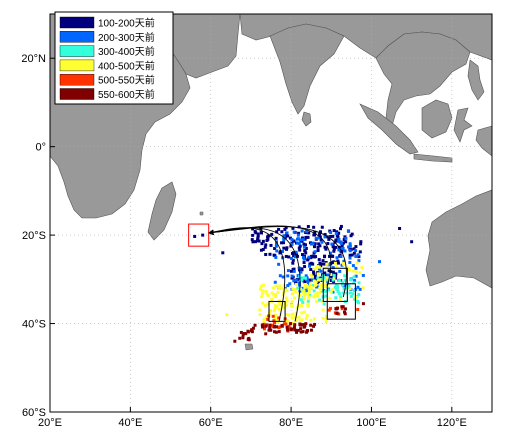  I want to click on legend-label-1: 200-300天前, so click(126, 37).